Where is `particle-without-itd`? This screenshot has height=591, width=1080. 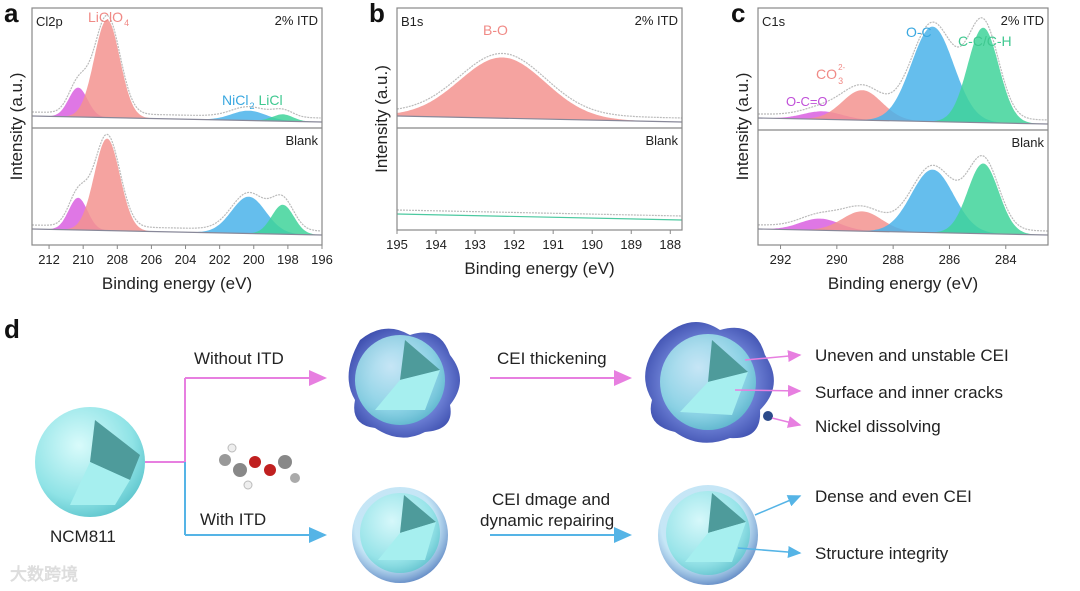 particle-without-itd is located at coordinates (404, 383).